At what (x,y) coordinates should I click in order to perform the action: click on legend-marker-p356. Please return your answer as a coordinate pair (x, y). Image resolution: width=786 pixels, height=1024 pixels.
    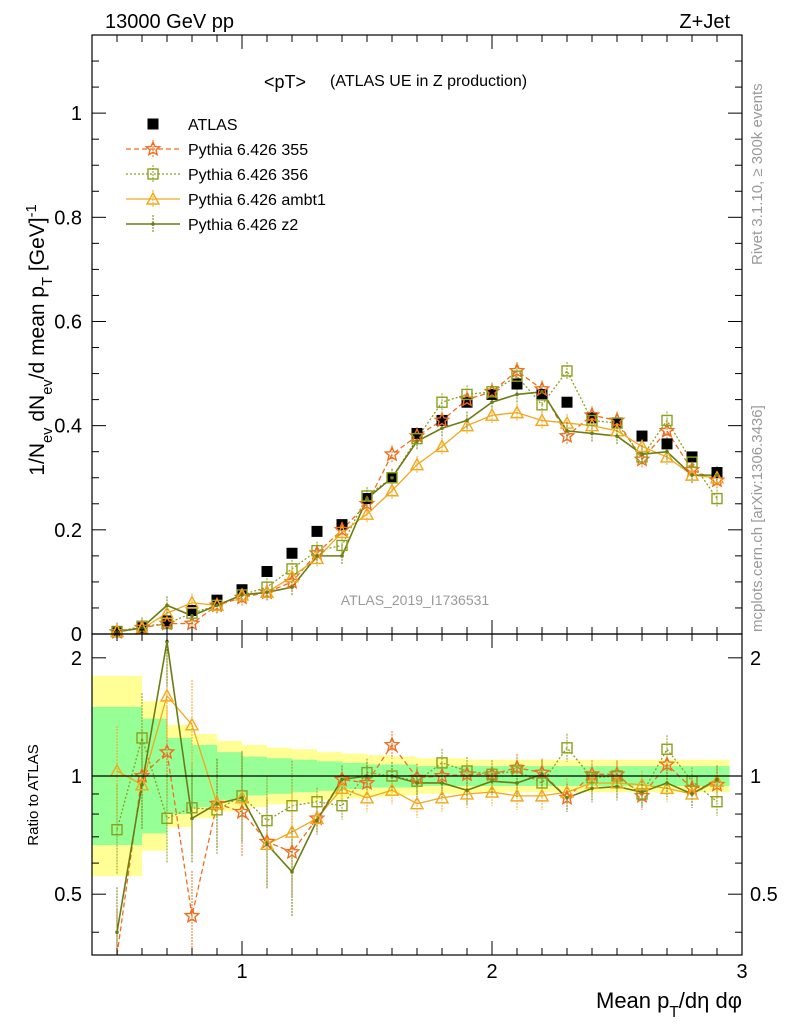
    Looking at the image, I should click on (153, 174).